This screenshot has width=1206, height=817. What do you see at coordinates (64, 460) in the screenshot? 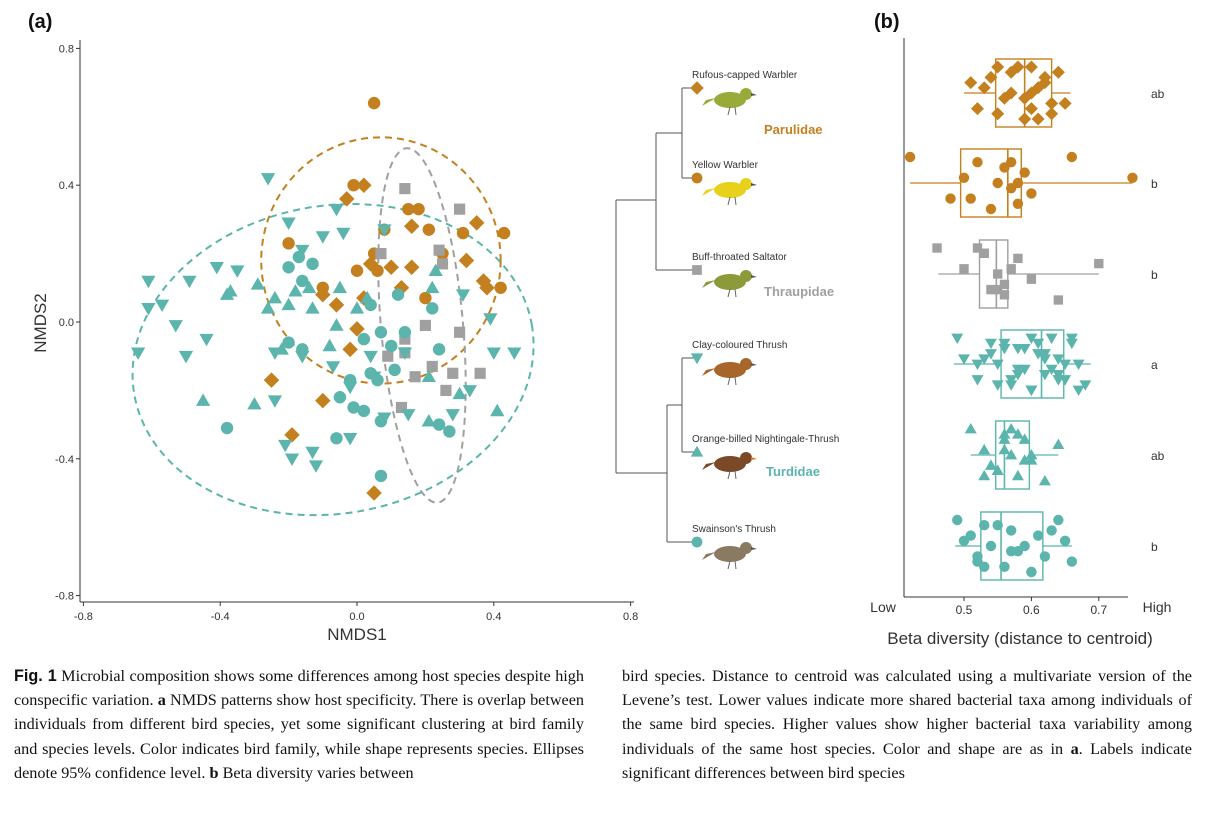
I see `y-tick-label: -0.4` at bounding box center [64, 460].